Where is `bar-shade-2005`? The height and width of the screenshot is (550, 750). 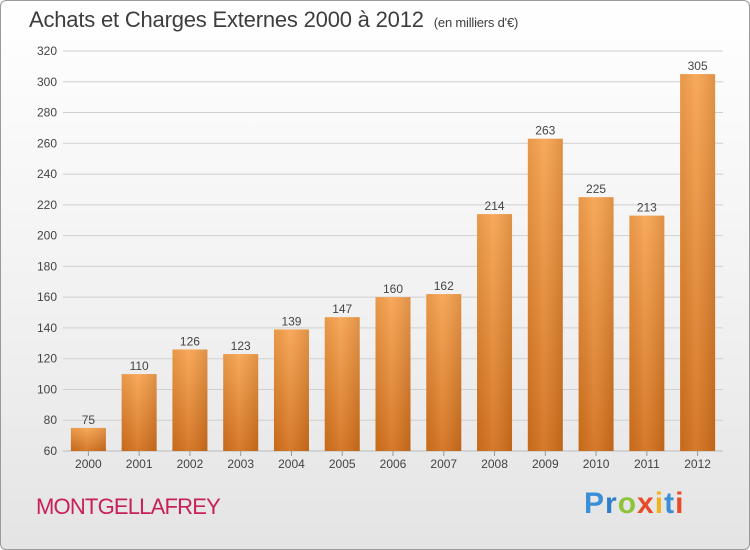
bar-shade-2005 is located at coordinates (342, 384).